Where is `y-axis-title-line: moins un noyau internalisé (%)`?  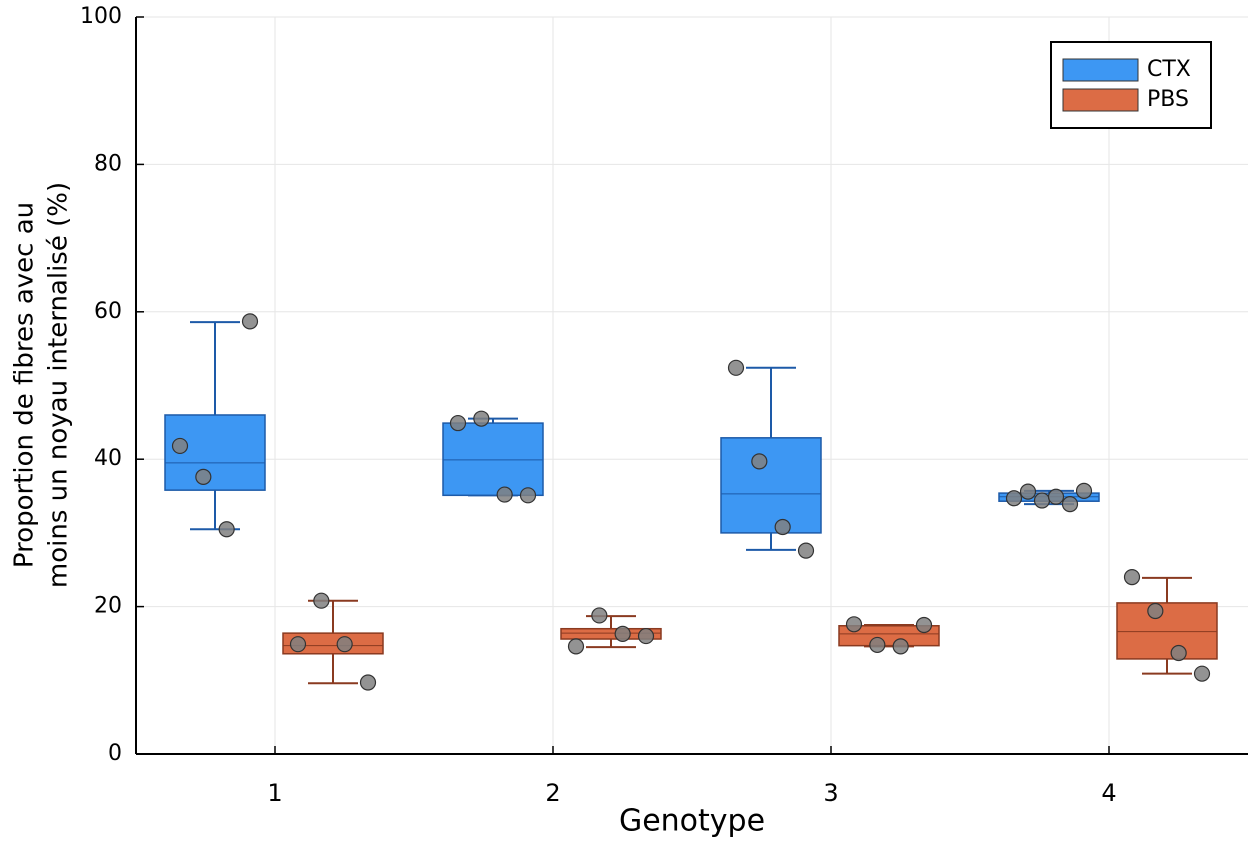
y-axis-title-line: moins un noyau internalisé (%) is located at coordinates (59, 385).